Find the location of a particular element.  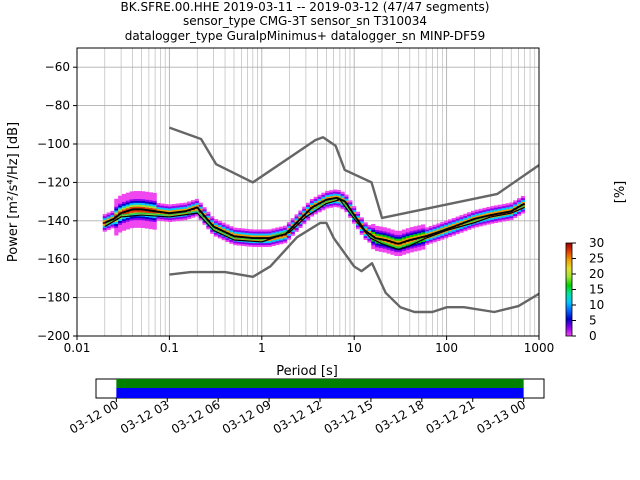

time-tick-label: 03-12 00 is located at coordinates (94, 416).